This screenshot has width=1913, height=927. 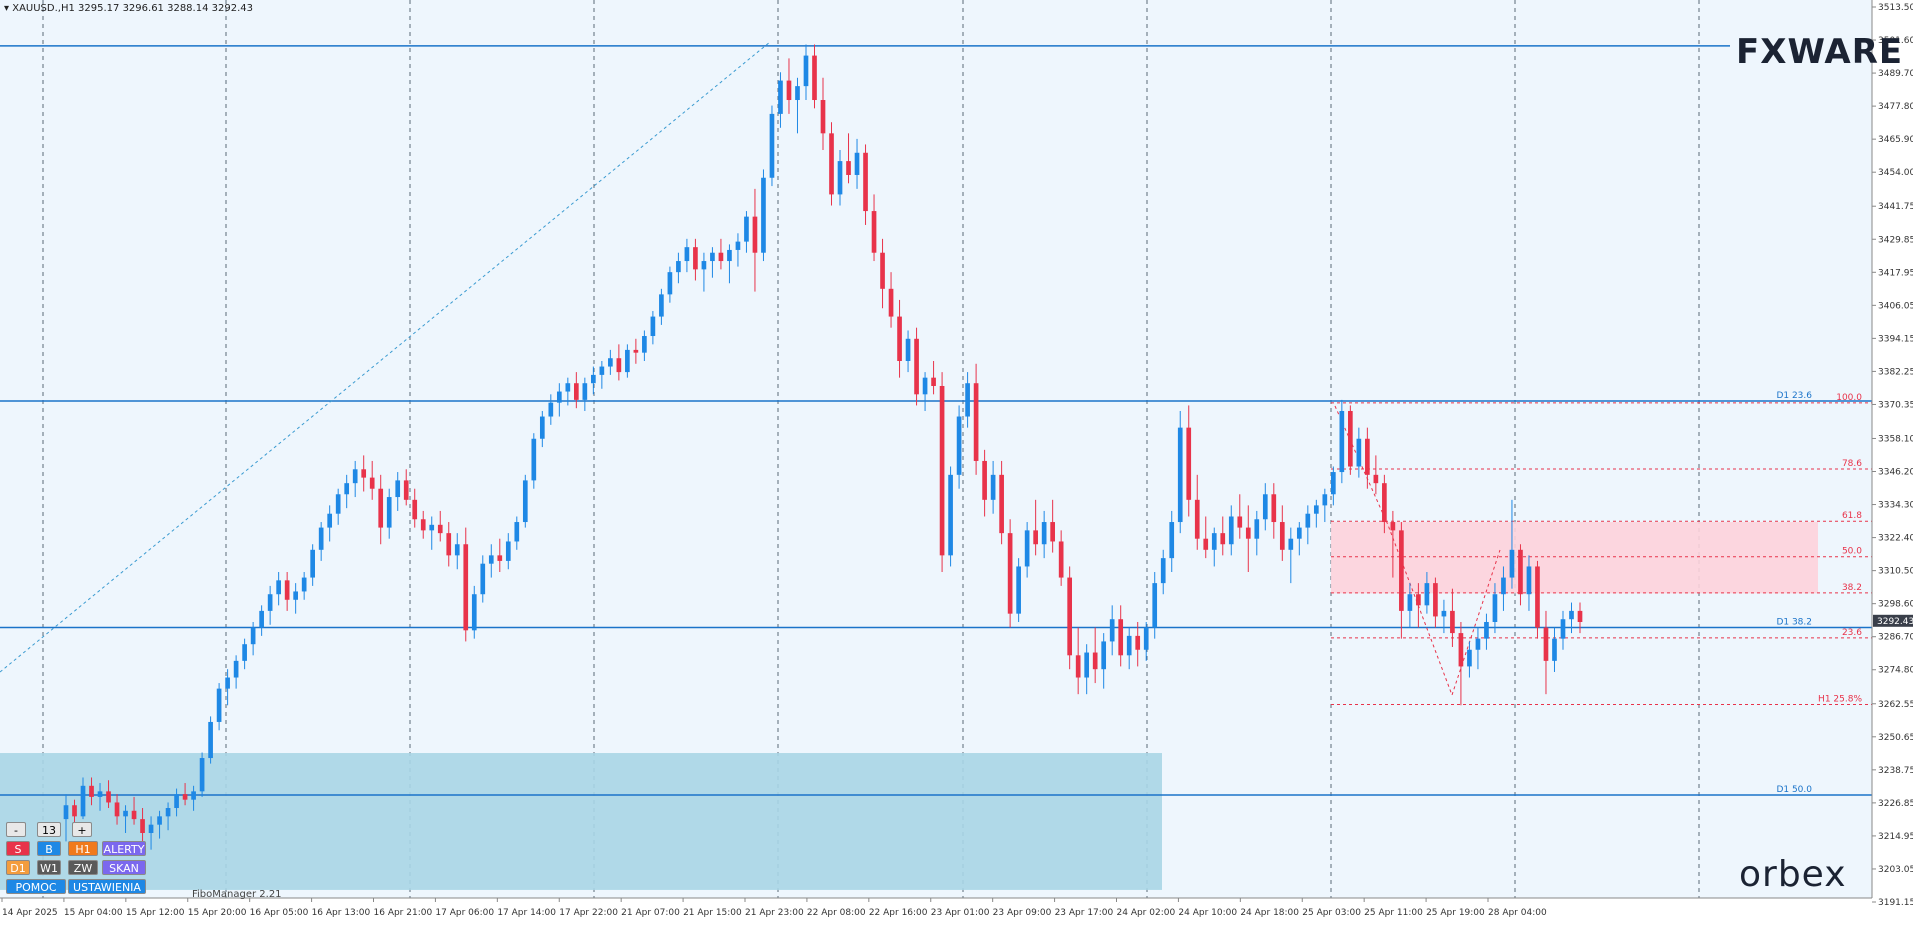 What do you see at coordinates (82, 829) in the screenshot?
I see `increase-button: +` at bounding box center [82, 829].